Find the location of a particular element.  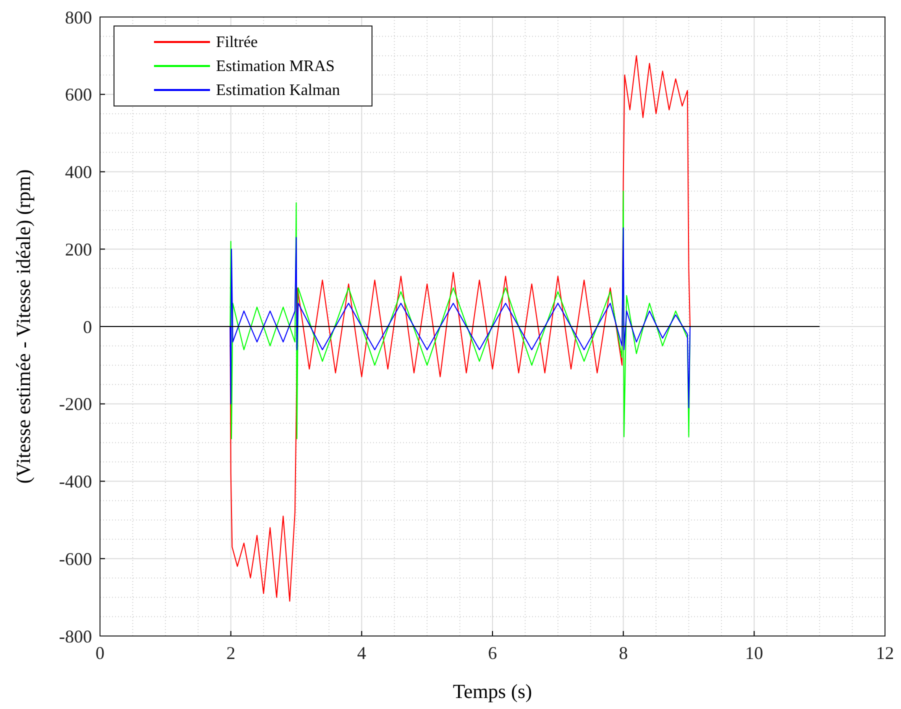

x-tick-label: 4 is located at coordinates (361, 652).